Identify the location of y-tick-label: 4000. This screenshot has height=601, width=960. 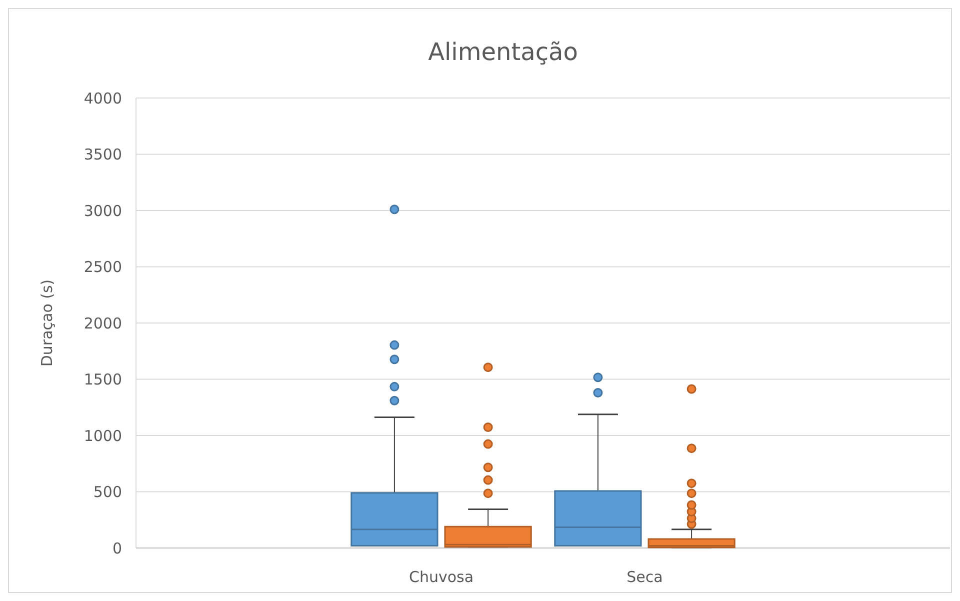
(103, 98).